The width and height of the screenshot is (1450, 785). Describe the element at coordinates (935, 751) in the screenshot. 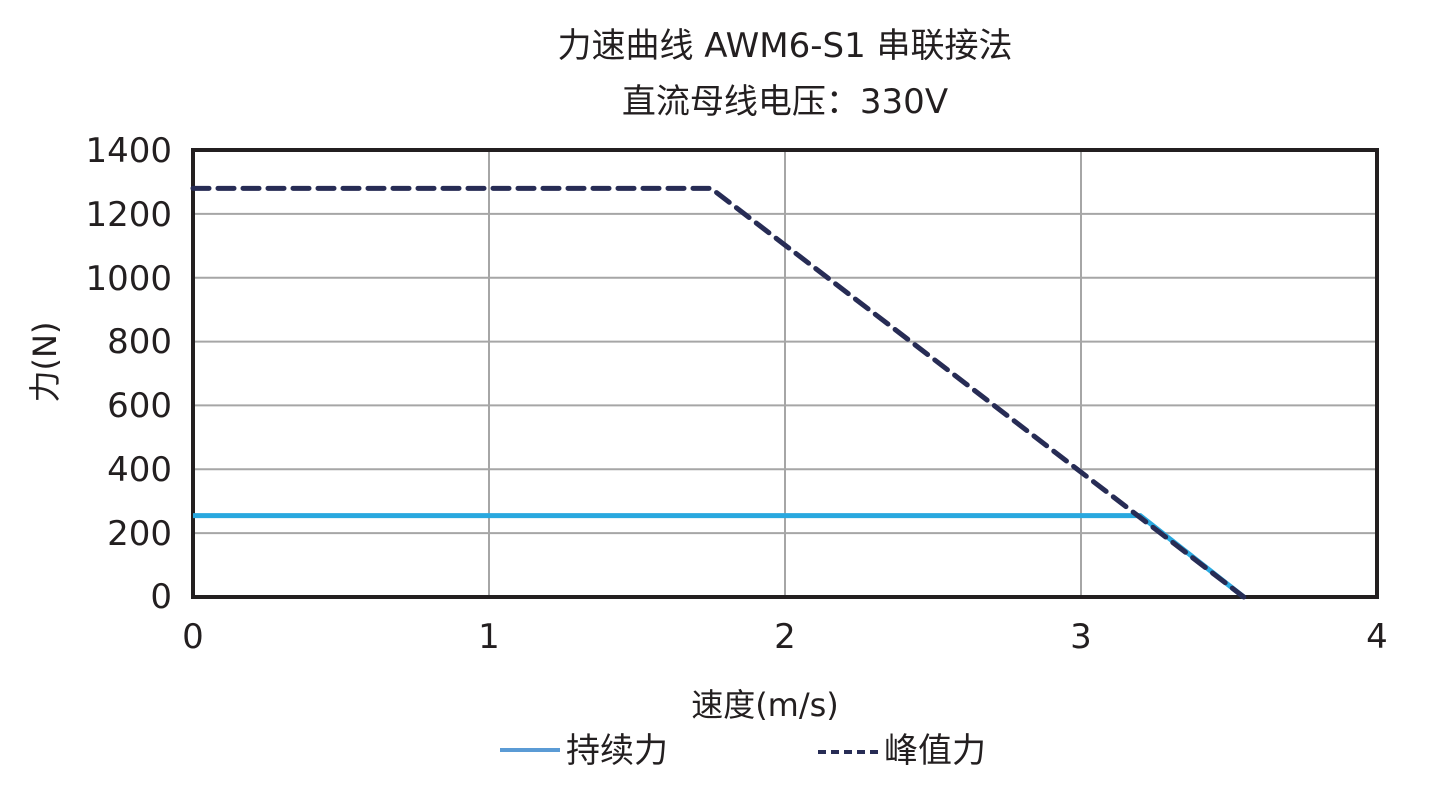

I see `legend-label-peak: 峰值力` at that location.